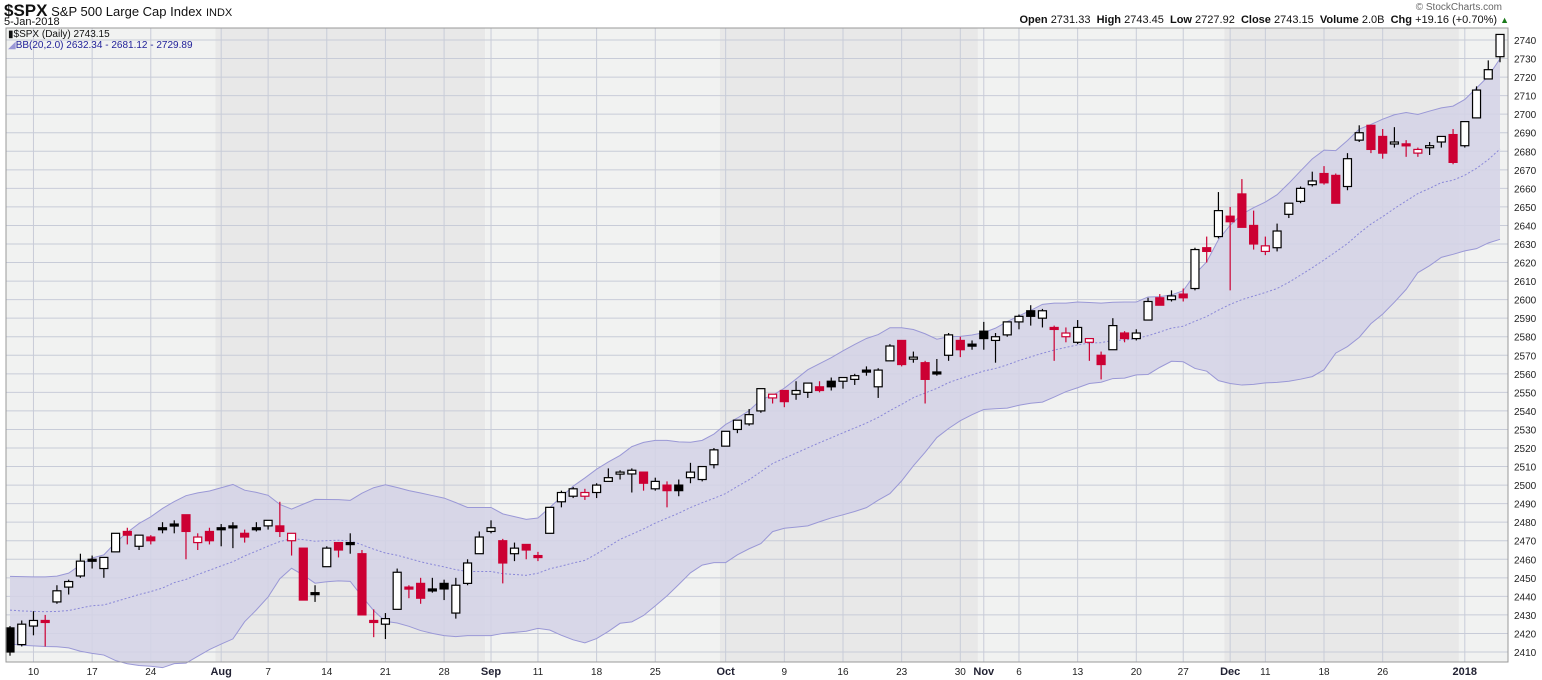 The width and height of the screenshot is (1542, 680). I want to click on y-tick-label: 2510, so click(1525, 468).